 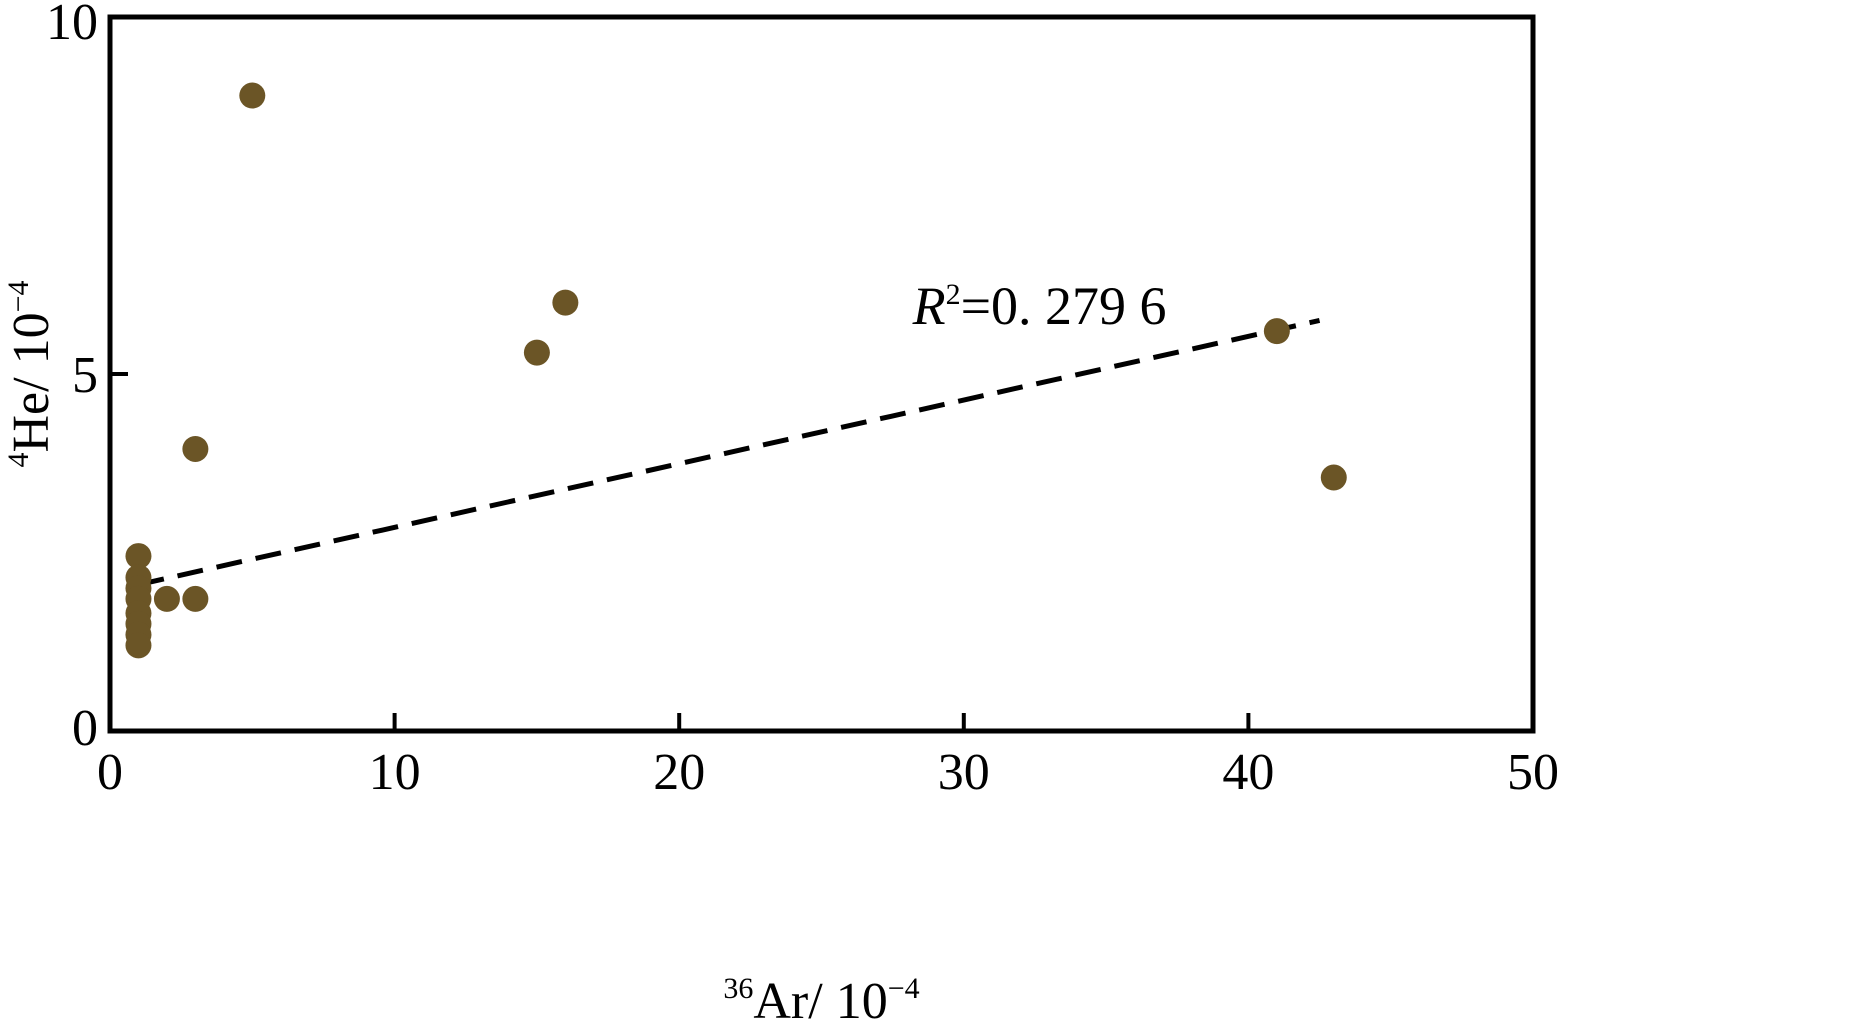 I want to click on x-tick-label: 0, so click(x=110, y=772).